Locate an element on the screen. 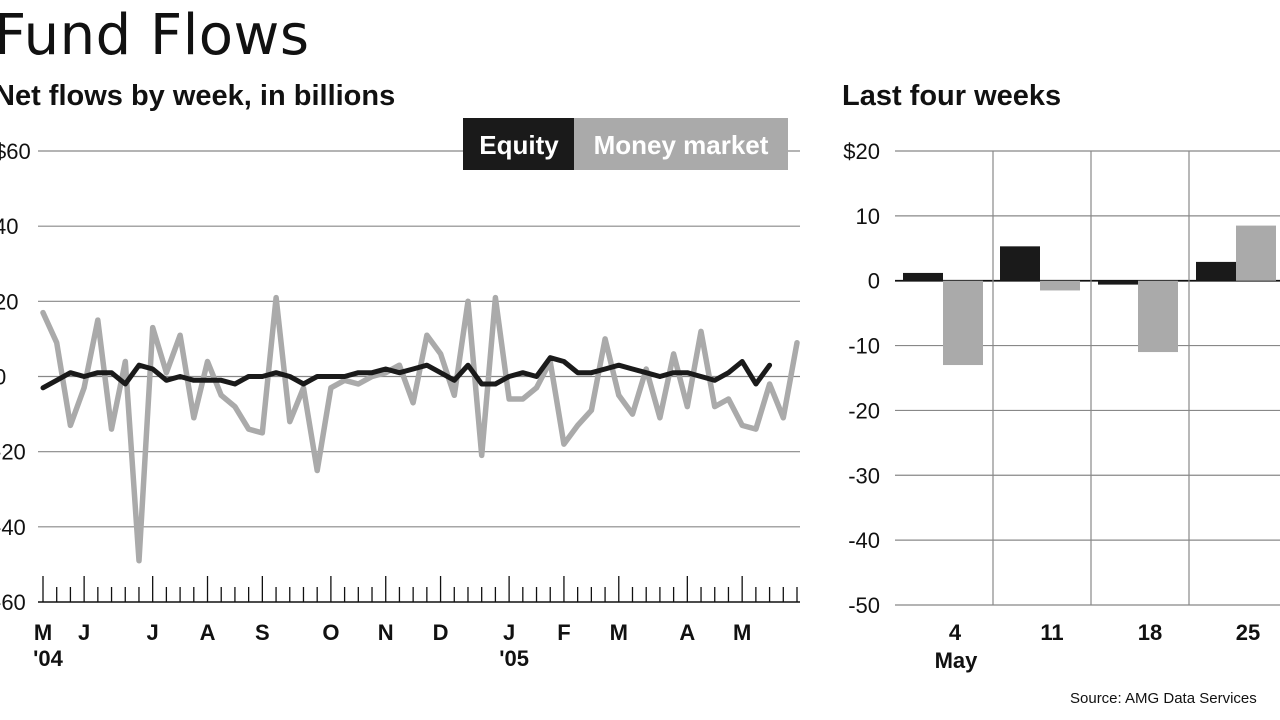  x-month-label: F is located at coordinates (563, 632).